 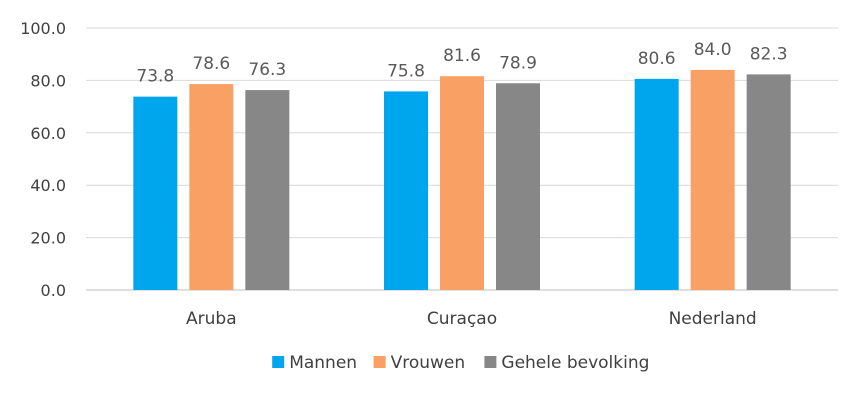 I want to click on legend-label: Mannen, so click(x=323, y=363).